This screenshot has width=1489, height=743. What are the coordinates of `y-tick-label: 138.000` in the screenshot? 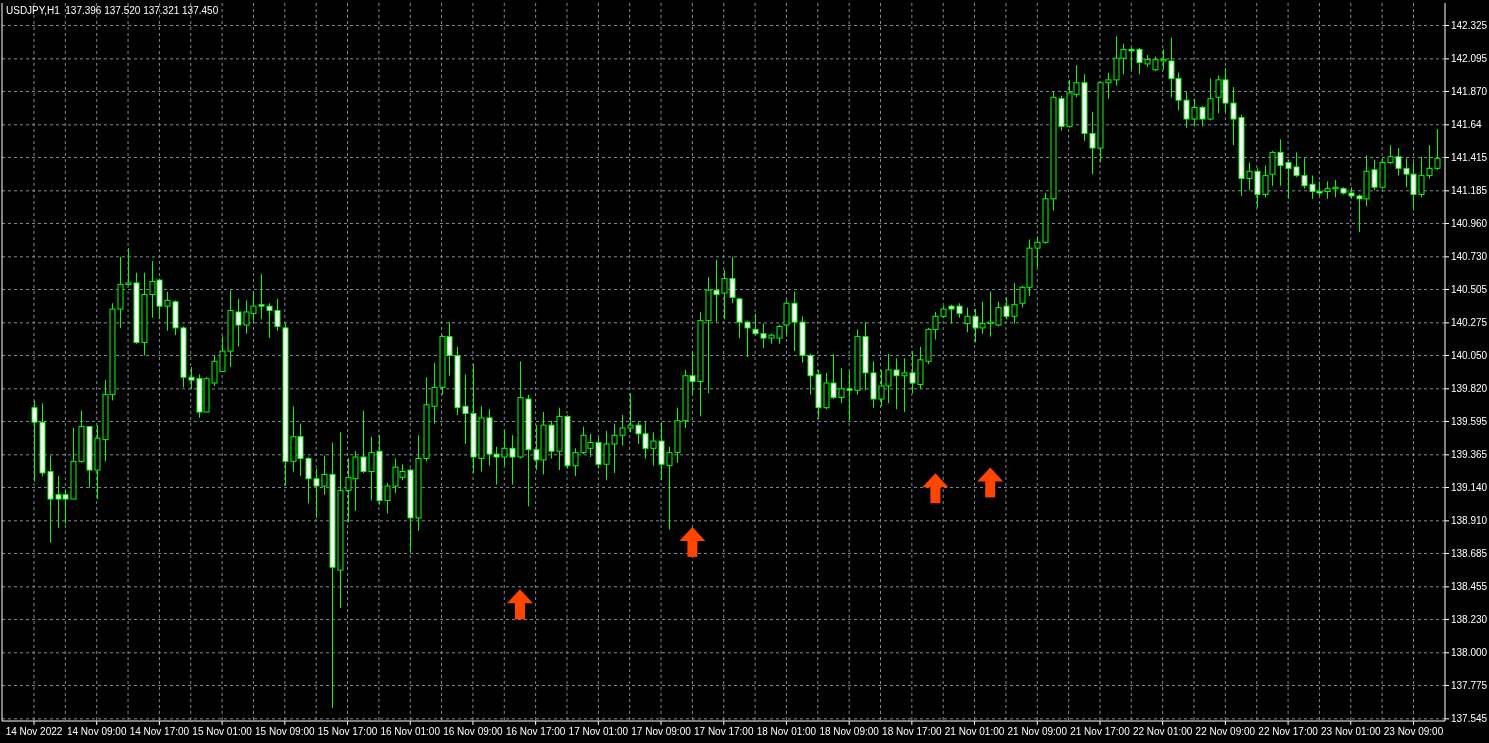 It's located at (1469, 653).